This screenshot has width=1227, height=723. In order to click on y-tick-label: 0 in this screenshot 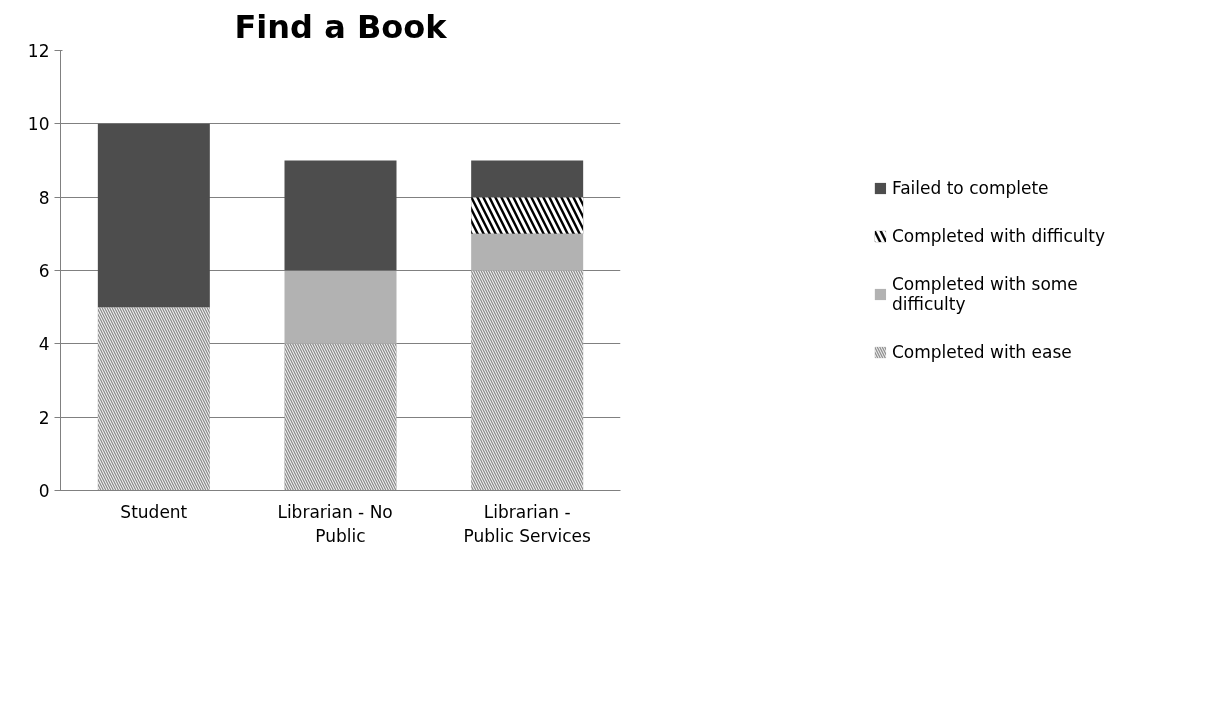, I will do `click(44, 491)`.